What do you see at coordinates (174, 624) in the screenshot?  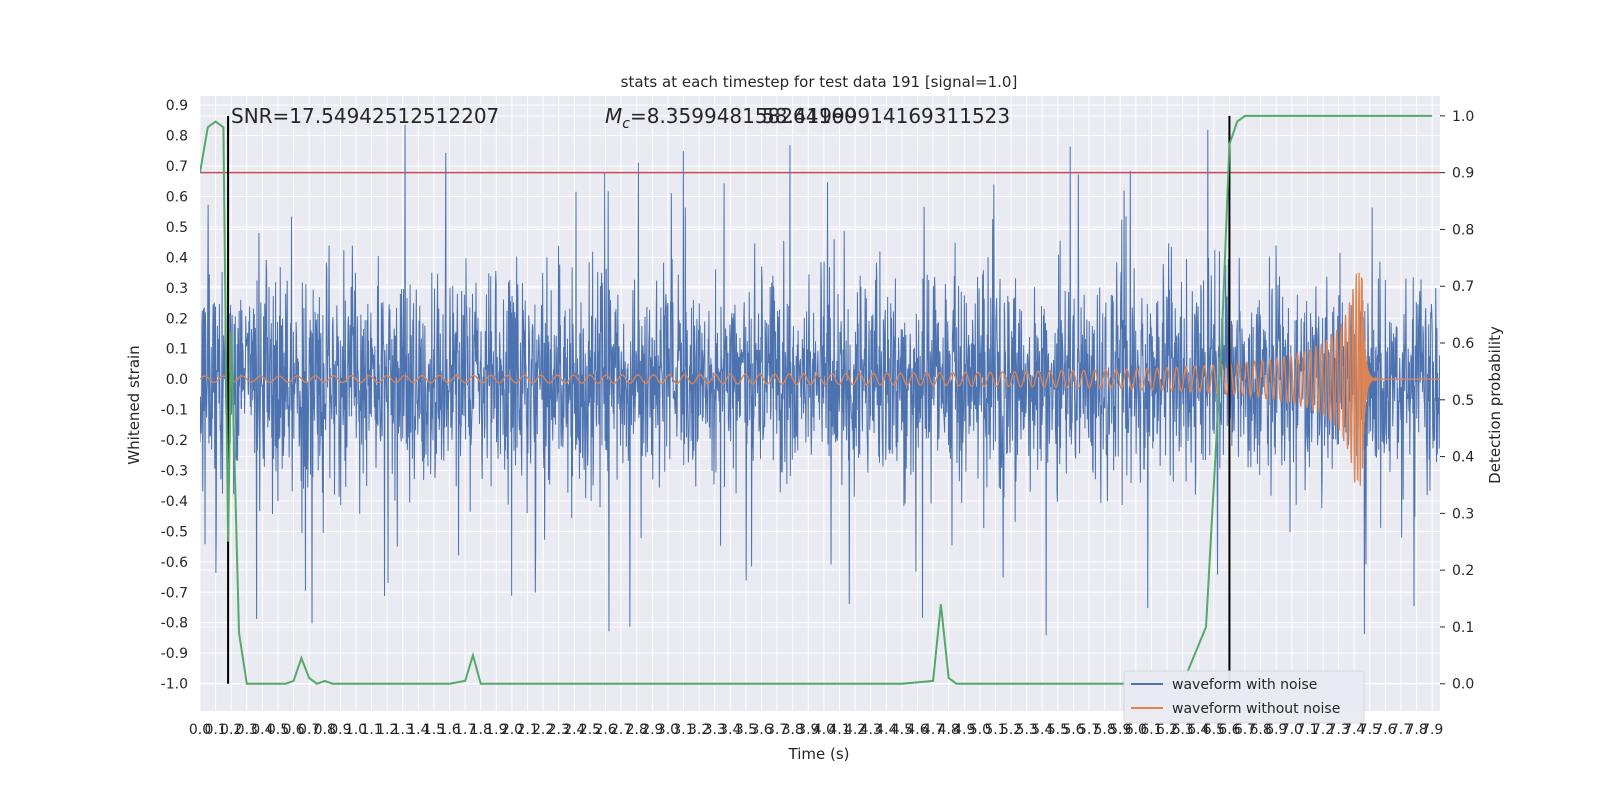 I see `y-tick-label: -0.8` at bounding box center [174, 624].